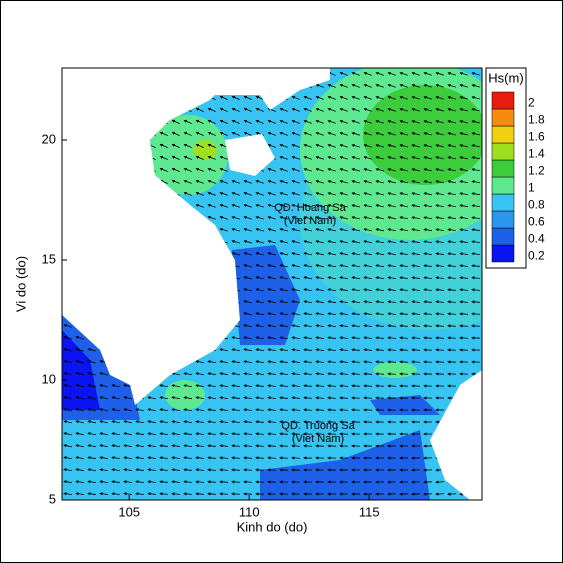  I want to click on colorbar-tick-label: 1.8, so click(536, 120).